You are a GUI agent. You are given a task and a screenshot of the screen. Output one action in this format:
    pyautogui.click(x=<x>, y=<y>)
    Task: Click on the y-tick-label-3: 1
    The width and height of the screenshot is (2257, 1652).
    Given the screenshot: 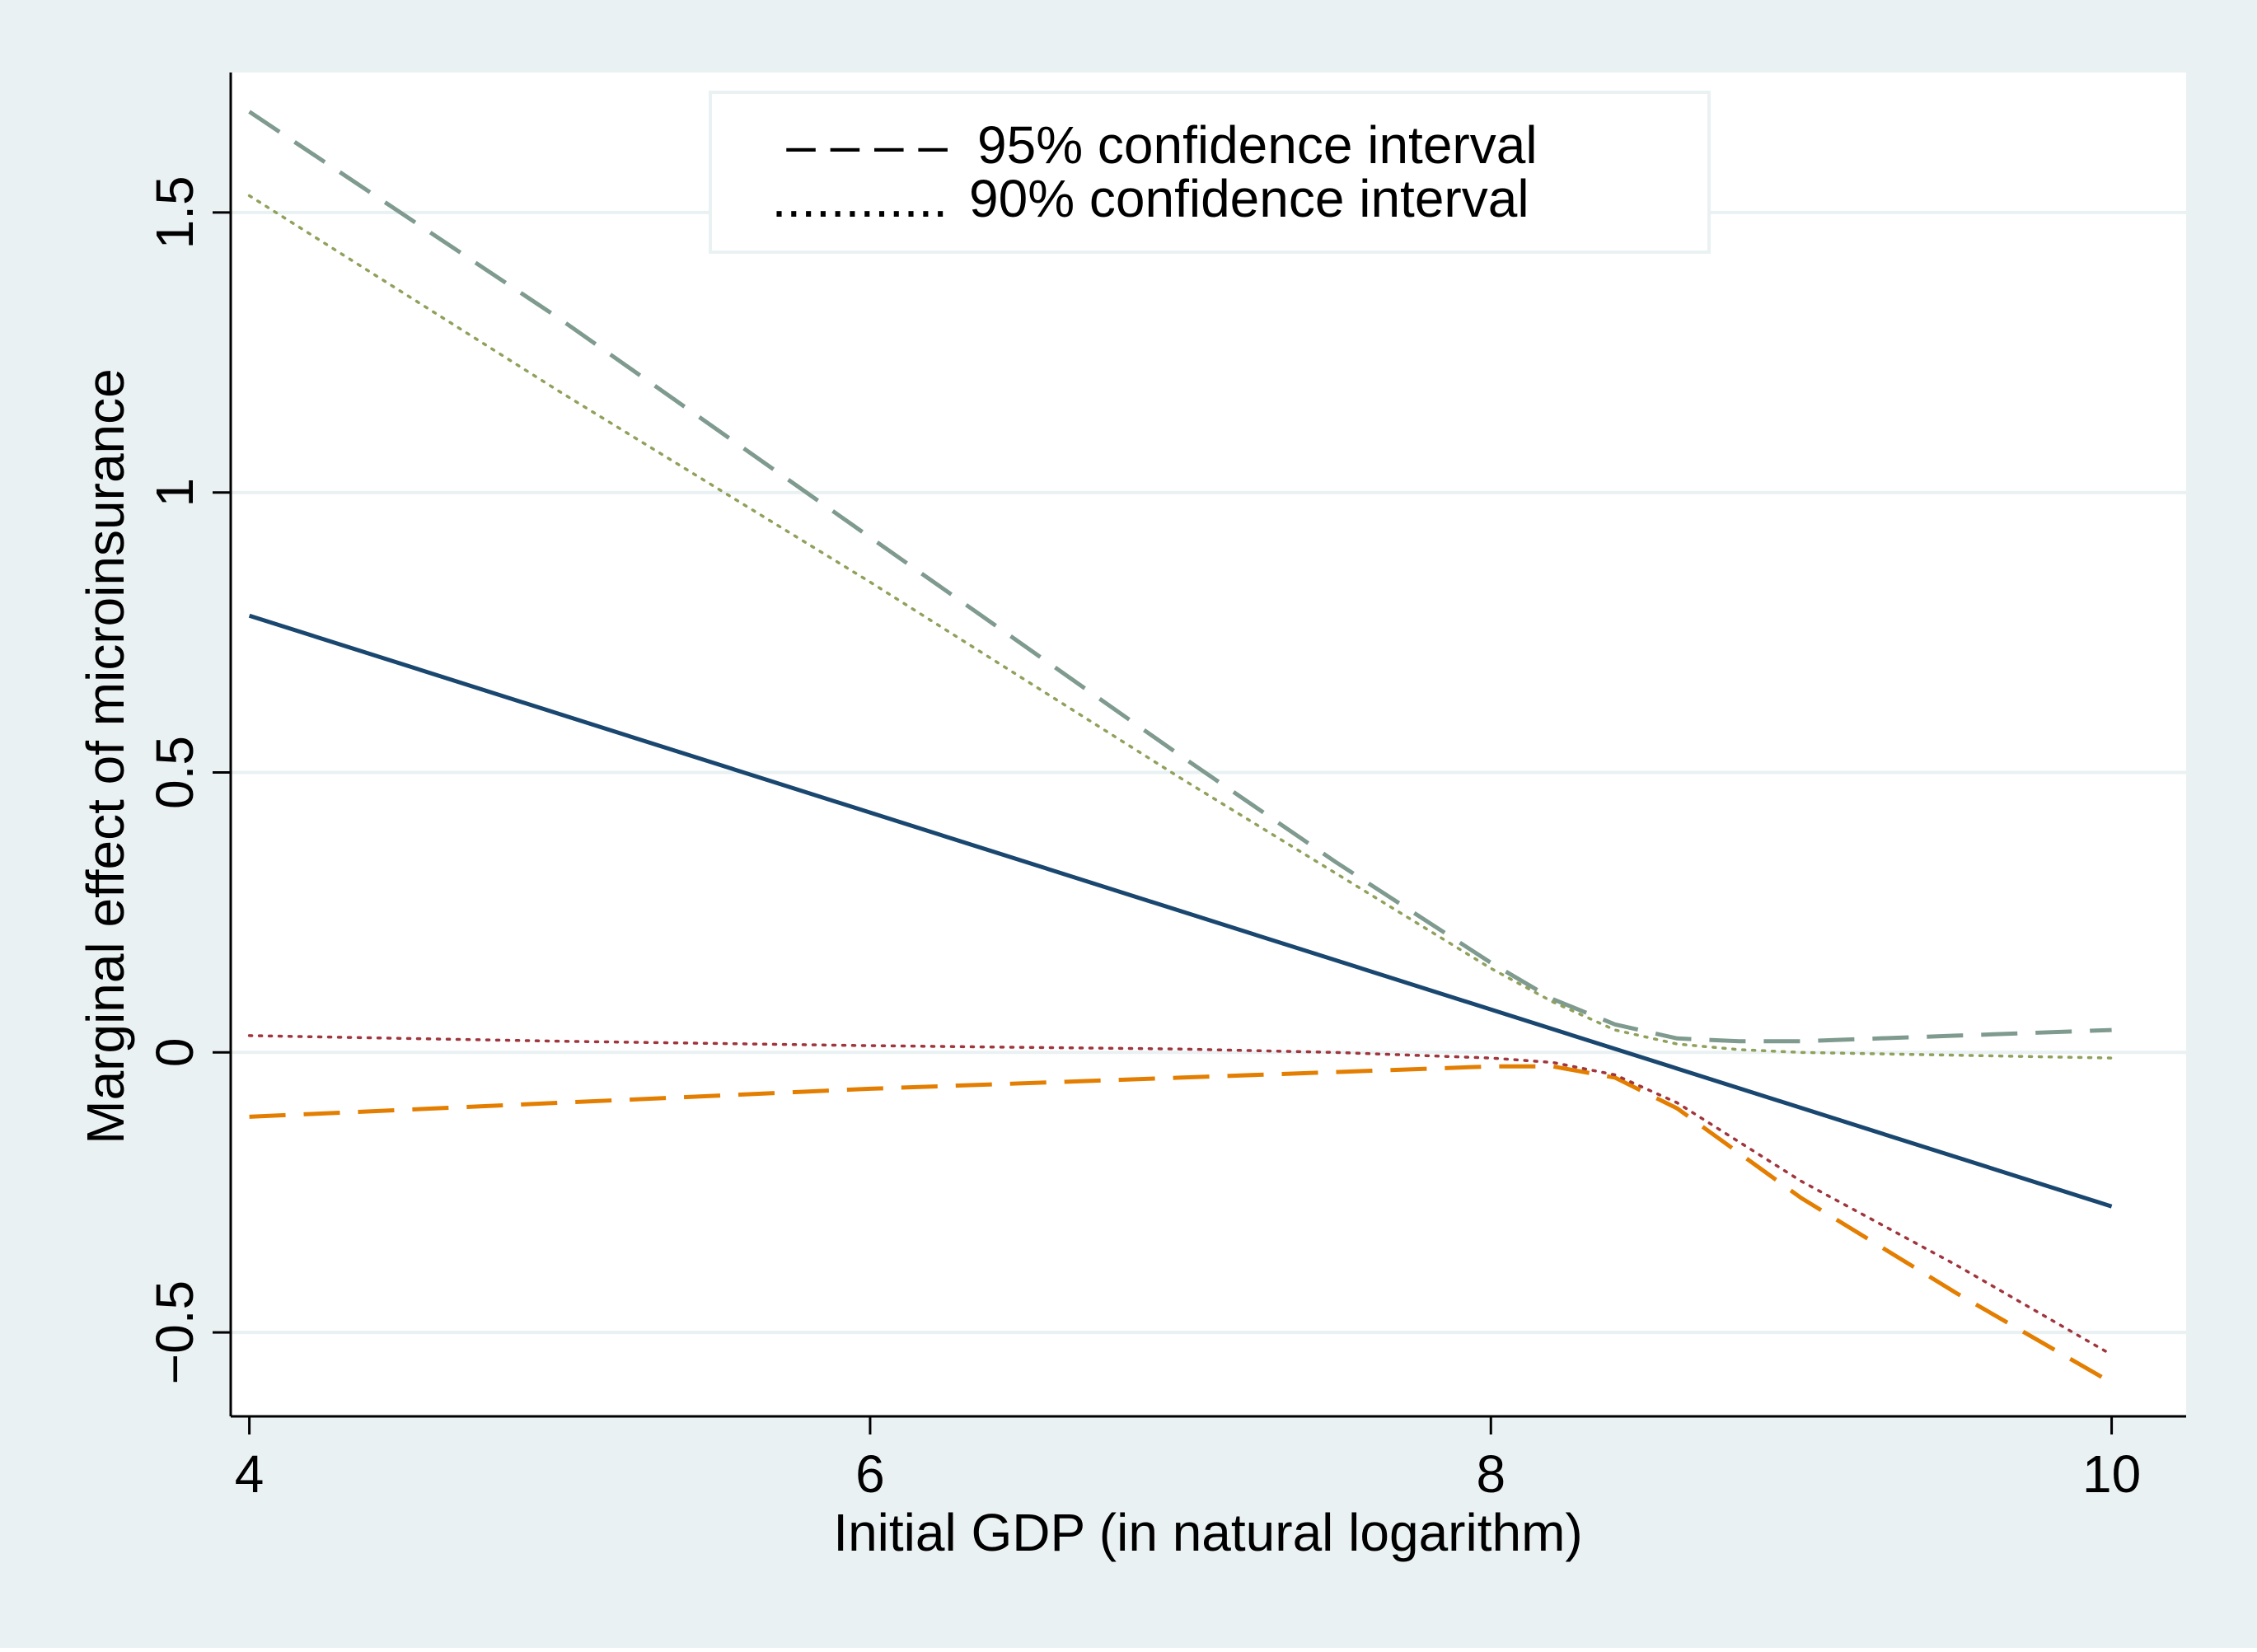 What is the action you would take?
    pyautogui.click(x=174, y=493)
    